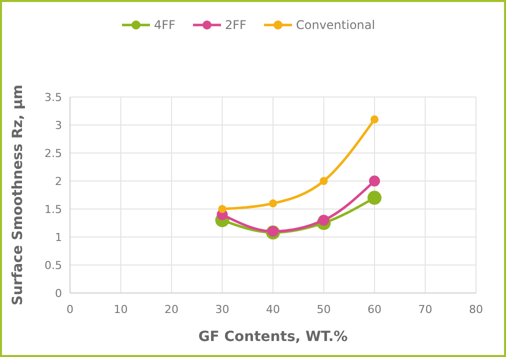  Describe the element at coordinates (53, 209) in the screenshot. I see `y-tick-label: 1.5` at that location.